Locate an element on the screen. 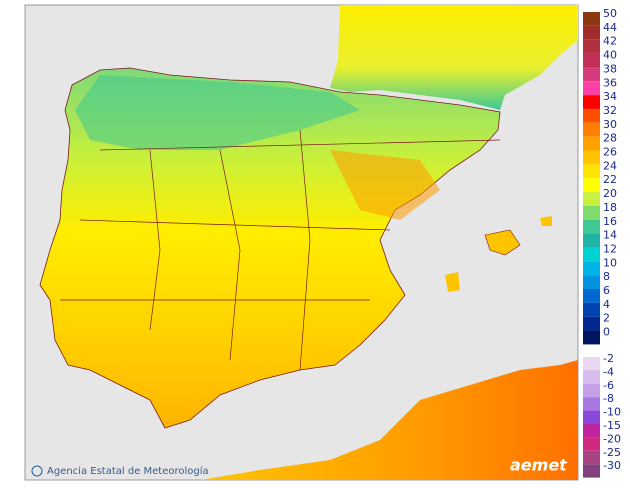 Image resolution: width=630 pixels, height=504 pixels. africa is located at coordinates (389, 420).